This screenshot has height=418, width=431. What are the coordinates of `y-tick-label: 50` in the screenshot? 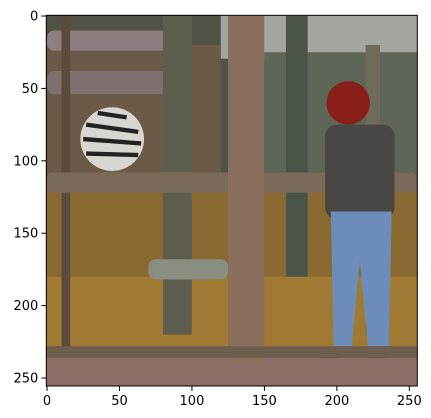 It's located at (30, 89).